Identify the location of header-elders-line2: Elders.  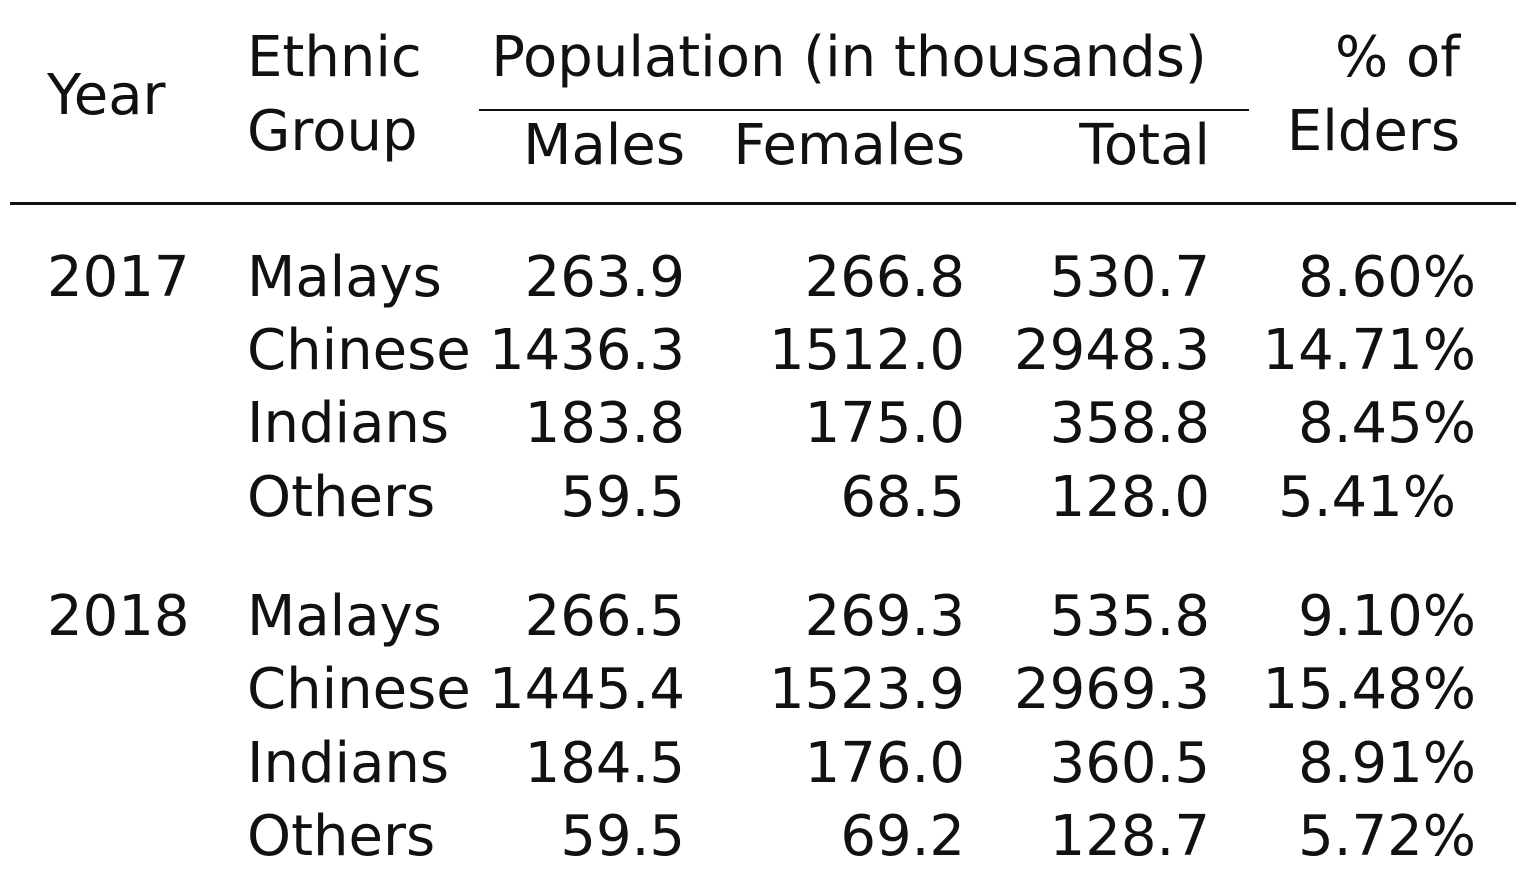
(1373, 131).